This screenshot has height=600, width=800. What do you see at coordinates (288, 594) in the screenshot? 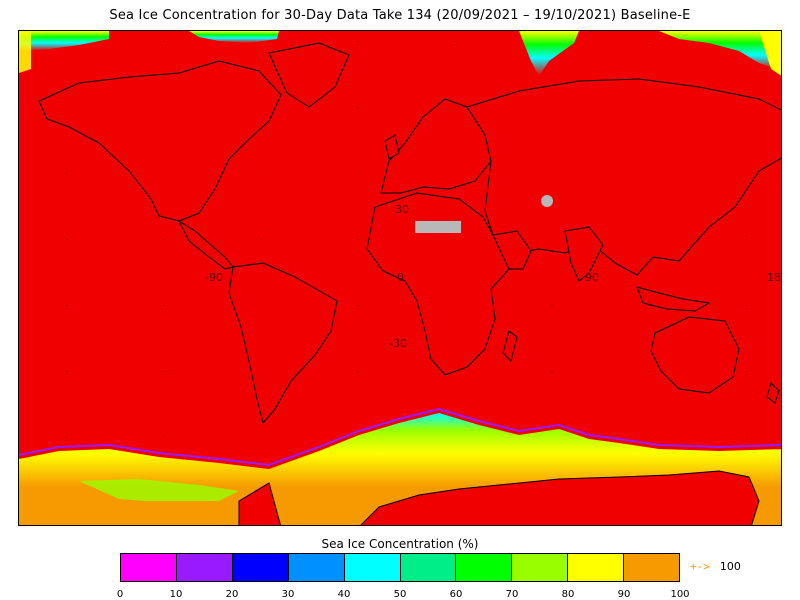
I see `colorbar-tick-label: 30` at bounding box center [288, 594].